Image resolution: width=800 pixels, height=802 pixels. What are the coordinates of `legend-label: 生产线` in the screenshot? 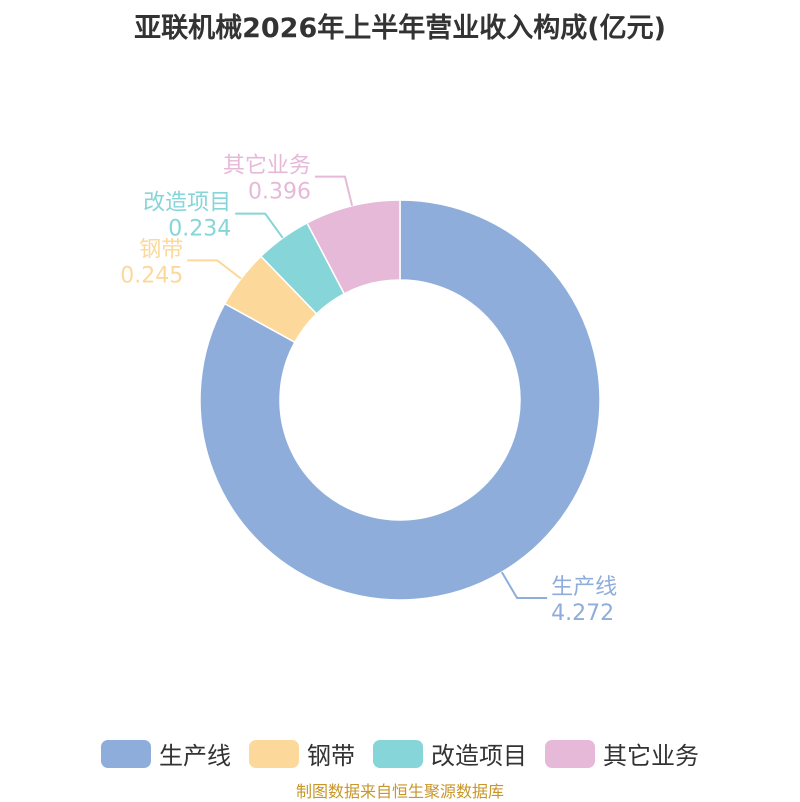 It's located at (195, 756).